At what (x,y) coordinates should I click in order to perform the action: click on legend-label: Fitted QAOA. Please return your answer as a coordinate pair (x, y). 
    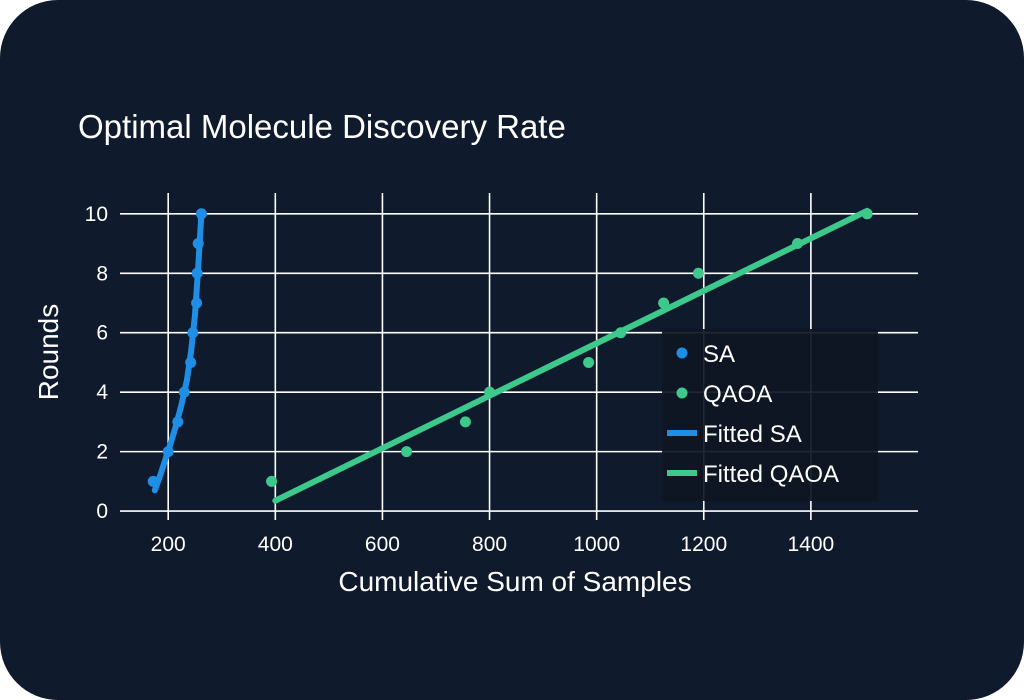
    Looking at the image, I should click on (771, 474).